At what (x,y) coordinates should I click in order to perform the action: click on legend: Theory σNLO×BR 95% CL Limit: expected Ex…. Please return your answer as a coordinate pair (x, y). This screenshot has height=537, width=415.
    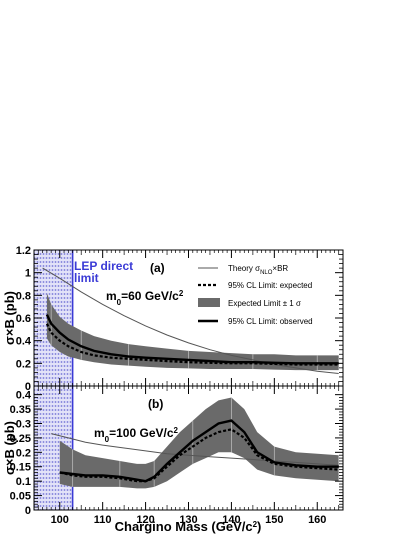
    Looking at the image, I should click on (255, 295).